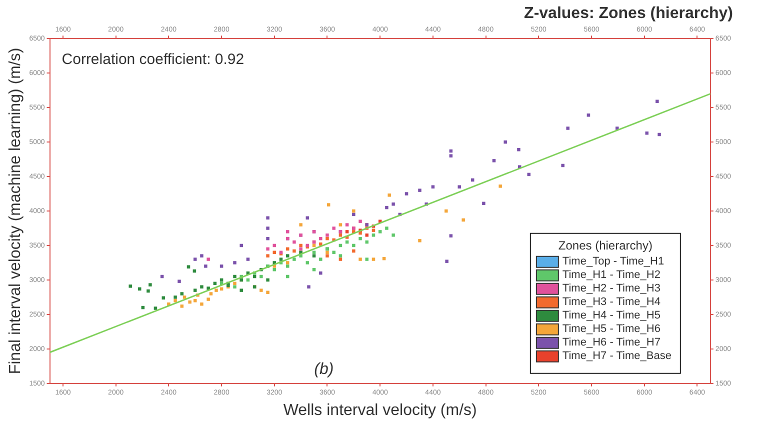 This screenshot has width=783, height=422. I want to click on legend-label: Time_H1 - Time_H2, so click(611, 274).